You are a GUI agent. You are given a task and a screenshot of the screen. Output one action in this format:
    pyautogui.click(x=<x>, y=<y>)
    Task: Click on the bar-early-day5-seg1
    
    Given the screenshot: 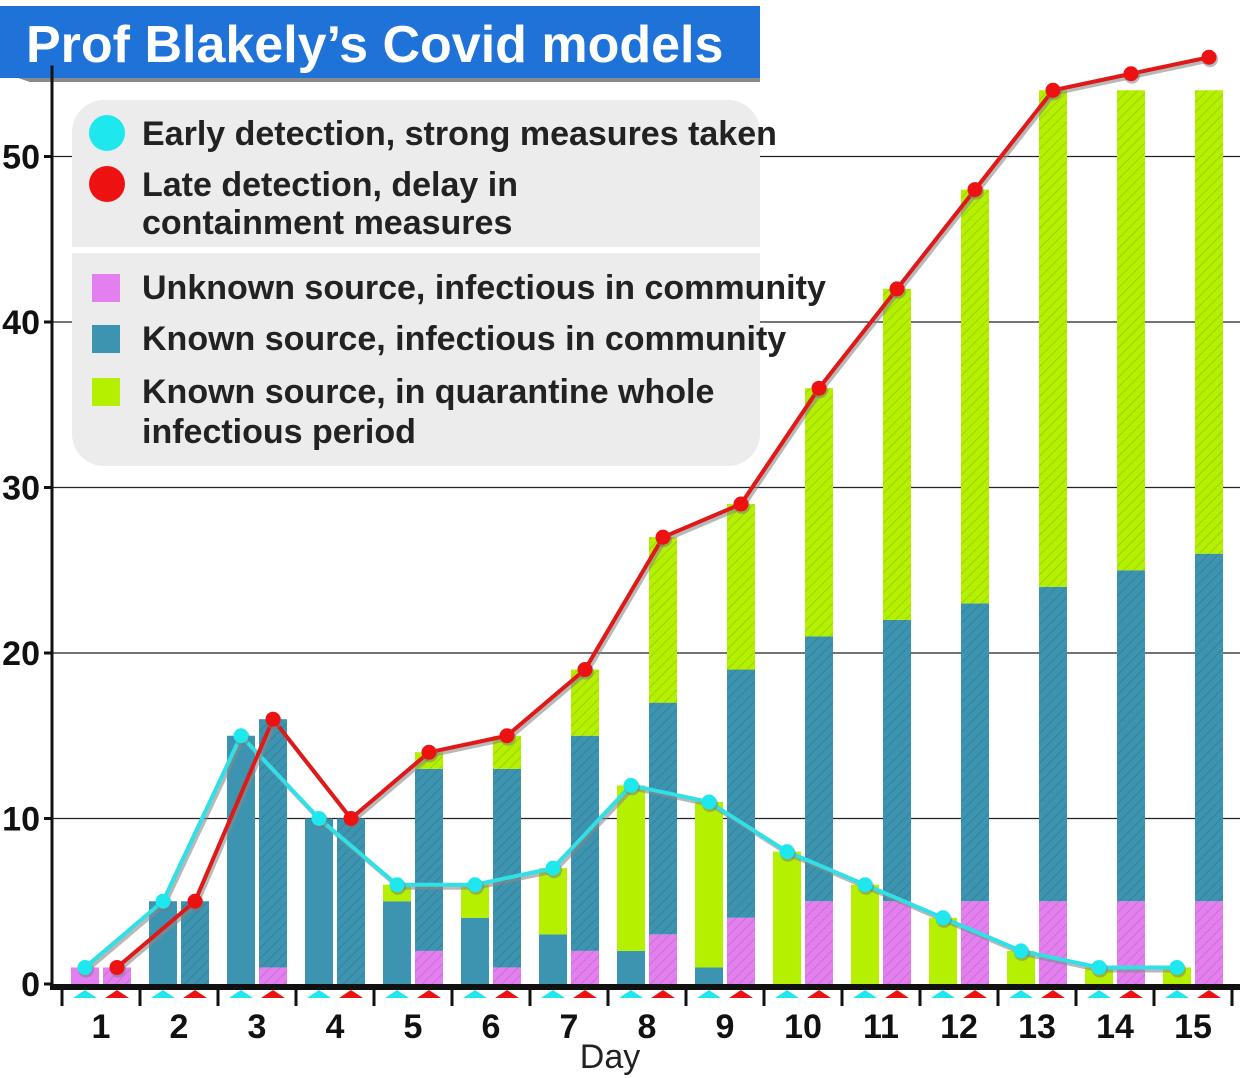 What is the action you would take?
    pyautogui.click(x=397, y=942)
    